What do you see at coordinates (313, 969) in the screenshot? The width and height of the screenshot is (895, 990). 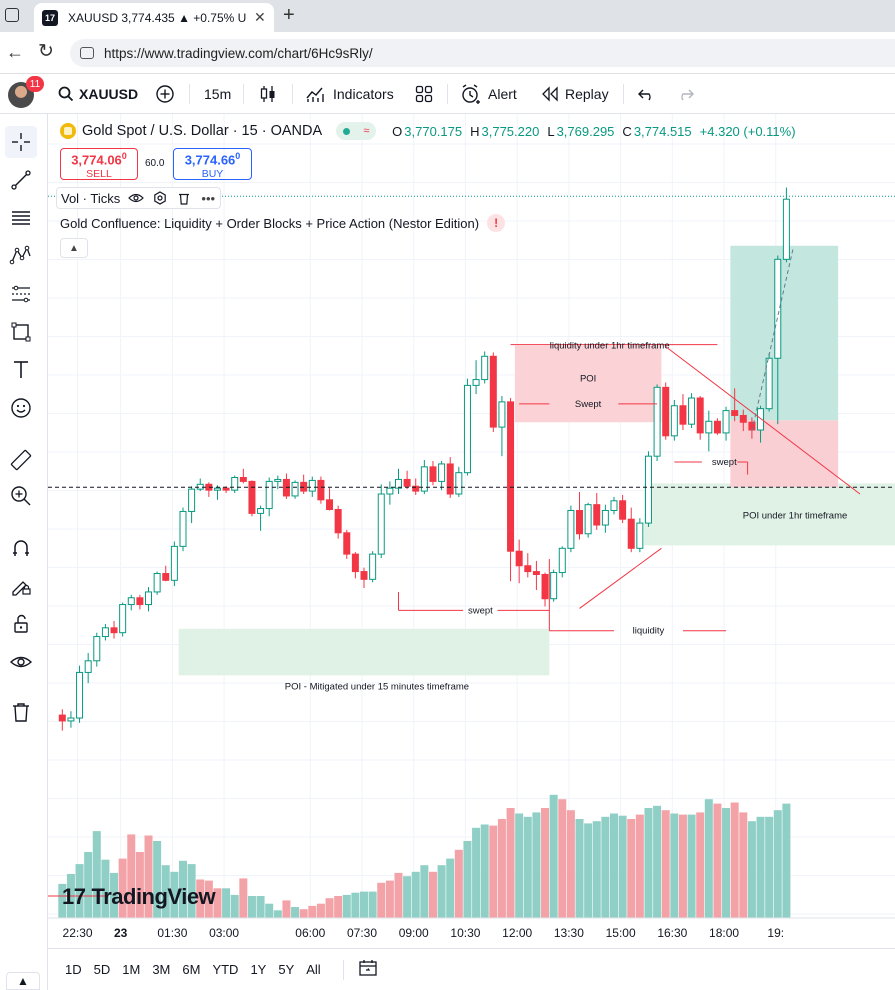 I see `range-all: All` at bounding box center [313, 969].